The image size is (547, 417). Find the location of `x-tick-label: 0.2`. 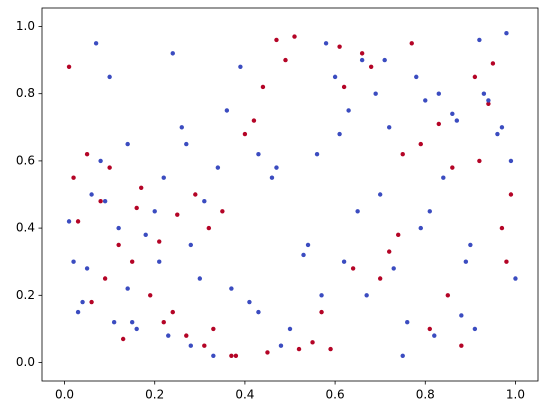

x-tick-label: 0.2 is located at coordinates (154, 395).